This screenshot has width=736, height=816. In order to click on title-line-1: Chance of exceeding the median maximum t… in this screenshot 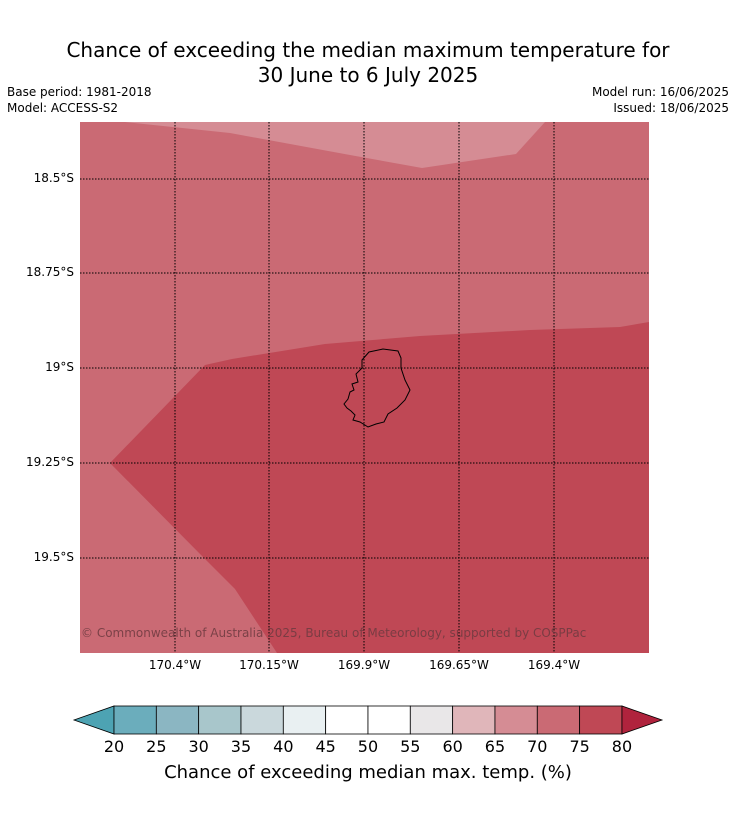, I will do `click(368, 50)`.